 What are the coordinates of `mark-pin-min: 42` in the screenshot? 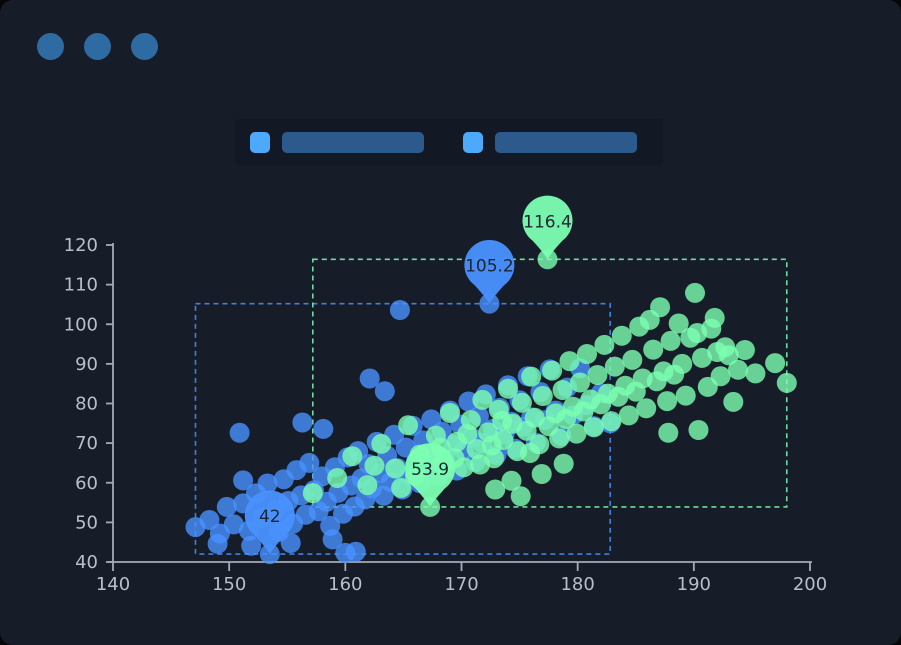 It's located at (269, 522).